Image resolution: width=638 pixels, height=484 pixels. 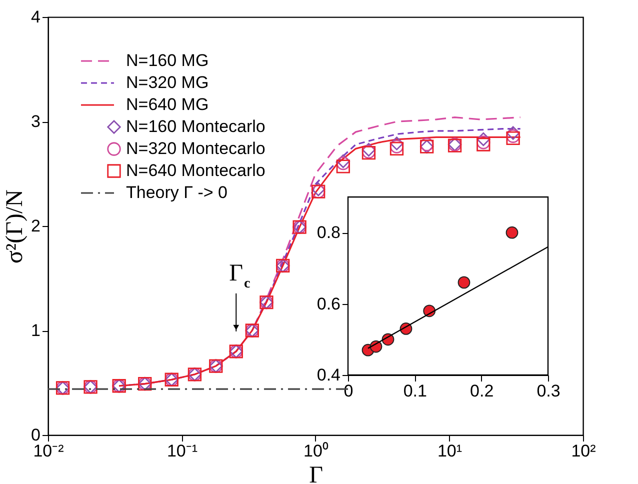 I want to click on x-axis-title: Γ, so click(x=316, y=473).